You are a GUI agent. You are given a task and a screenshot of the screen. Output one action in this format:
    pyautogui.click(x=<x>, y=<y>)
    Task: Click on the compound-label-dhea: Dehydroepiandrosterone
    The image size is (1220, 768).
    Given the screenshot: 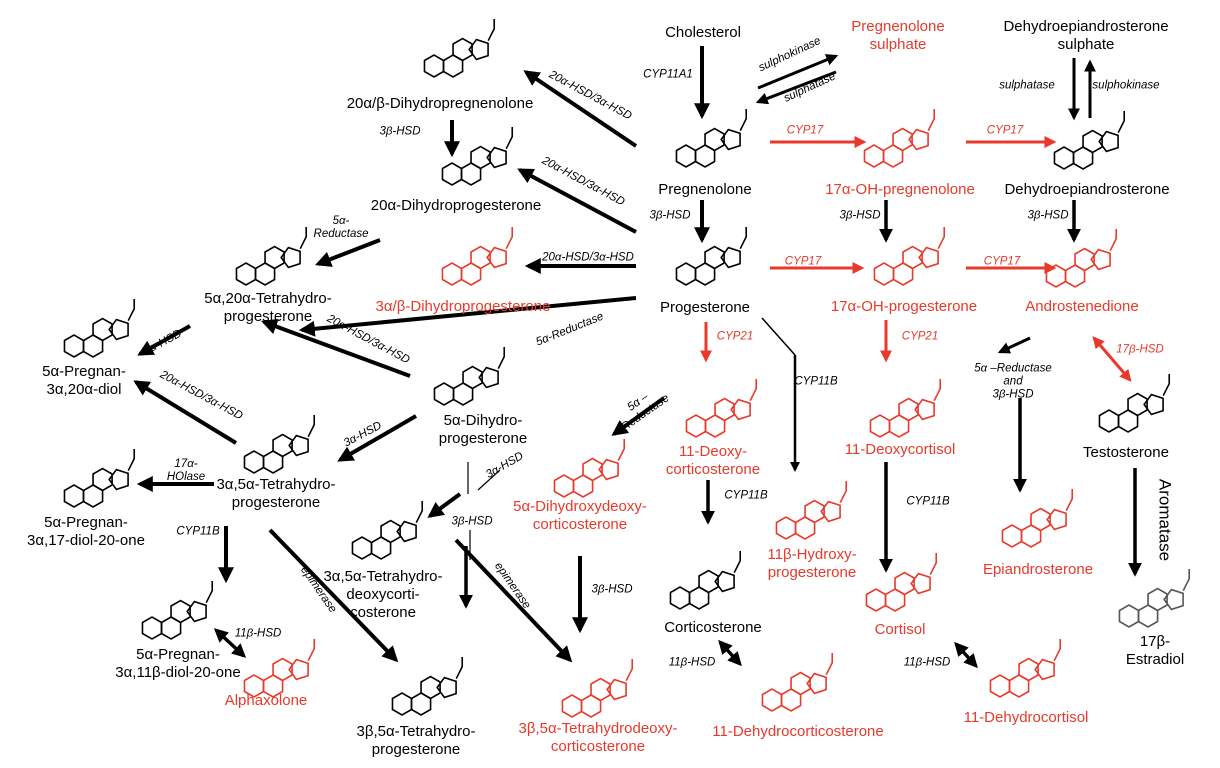 What is the action you would take?
    pyautogui.click(x=1087, y=189)
    